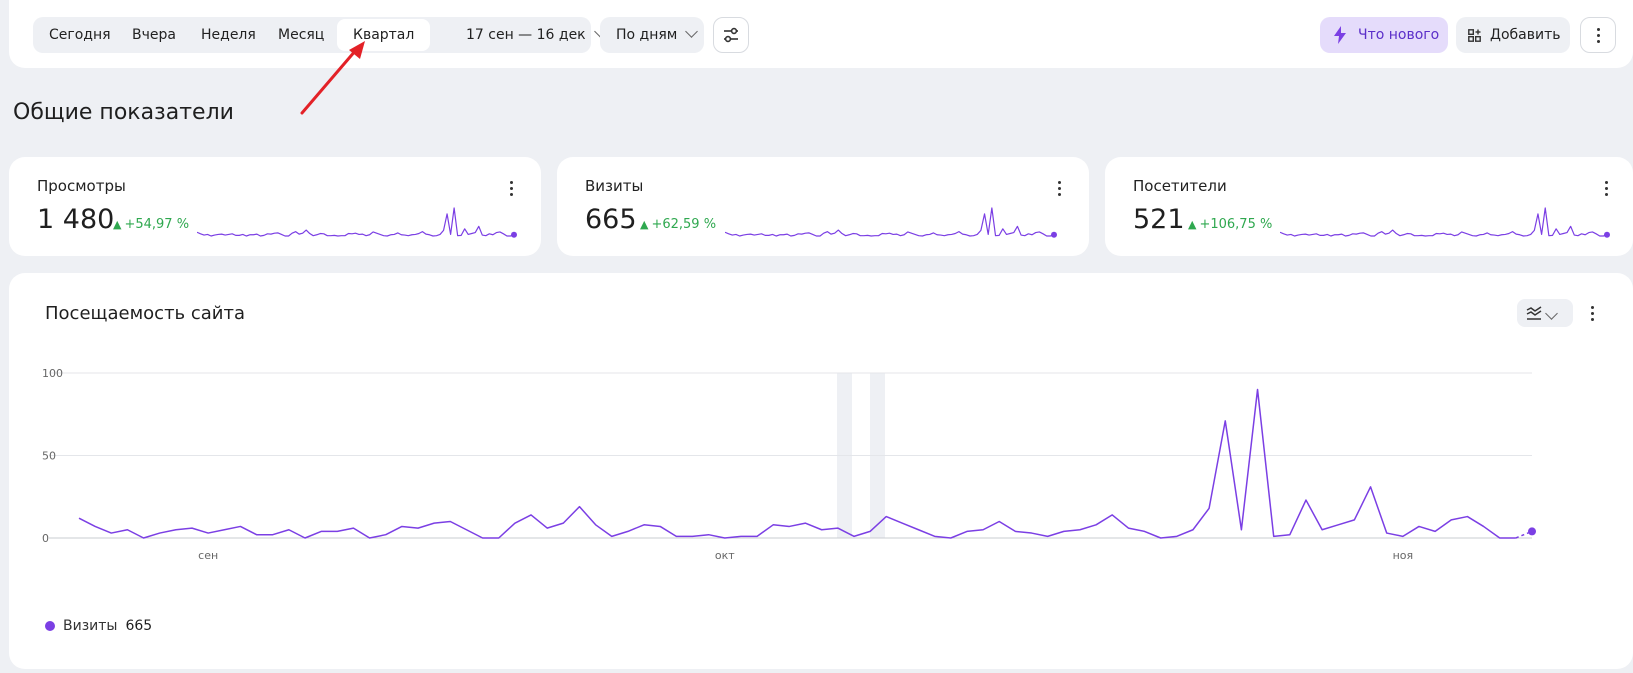 This screenshot has width=1633, height=673. I want to click on whats-new-button: Что нового, so click(1384, 35).